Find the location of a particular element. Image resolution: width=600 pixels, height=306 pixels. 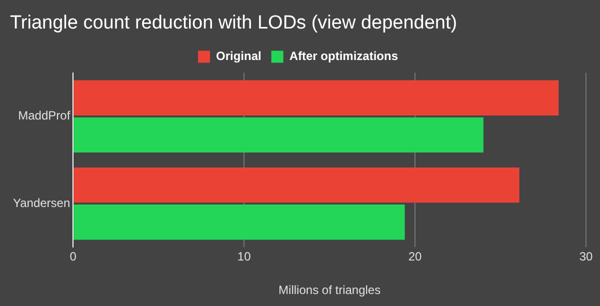

chart-title: Triangle count reduction with LODs (view dependent) is located at coordinates (234, 23).